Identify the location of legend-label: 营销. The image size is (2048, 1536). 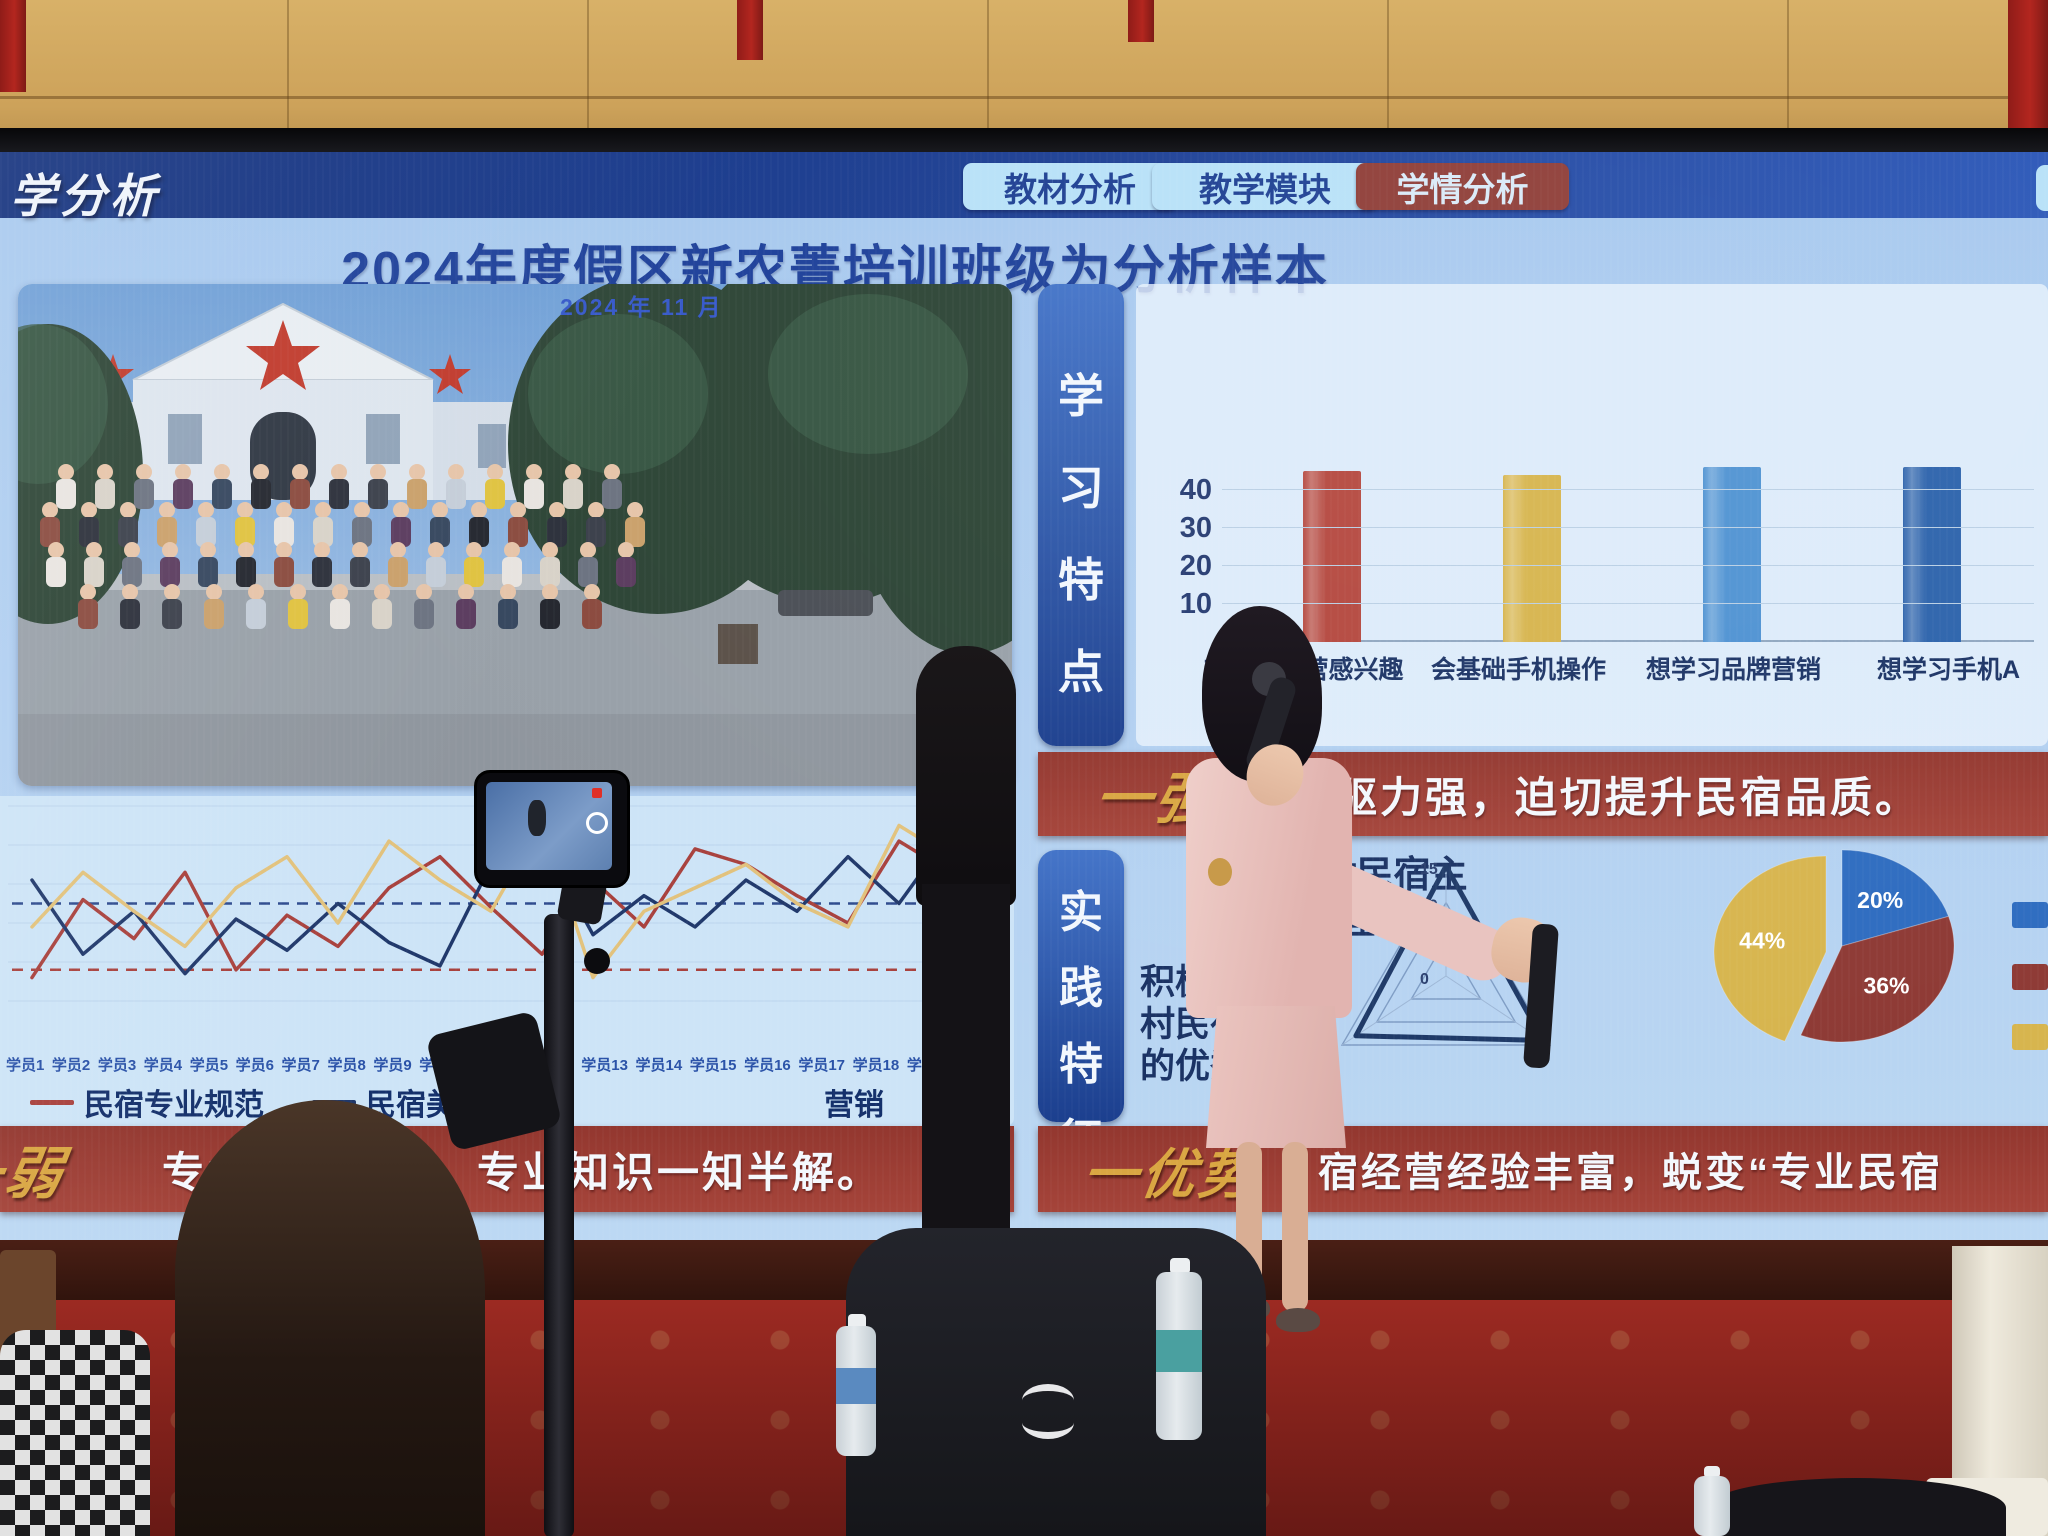
(854, 1105).